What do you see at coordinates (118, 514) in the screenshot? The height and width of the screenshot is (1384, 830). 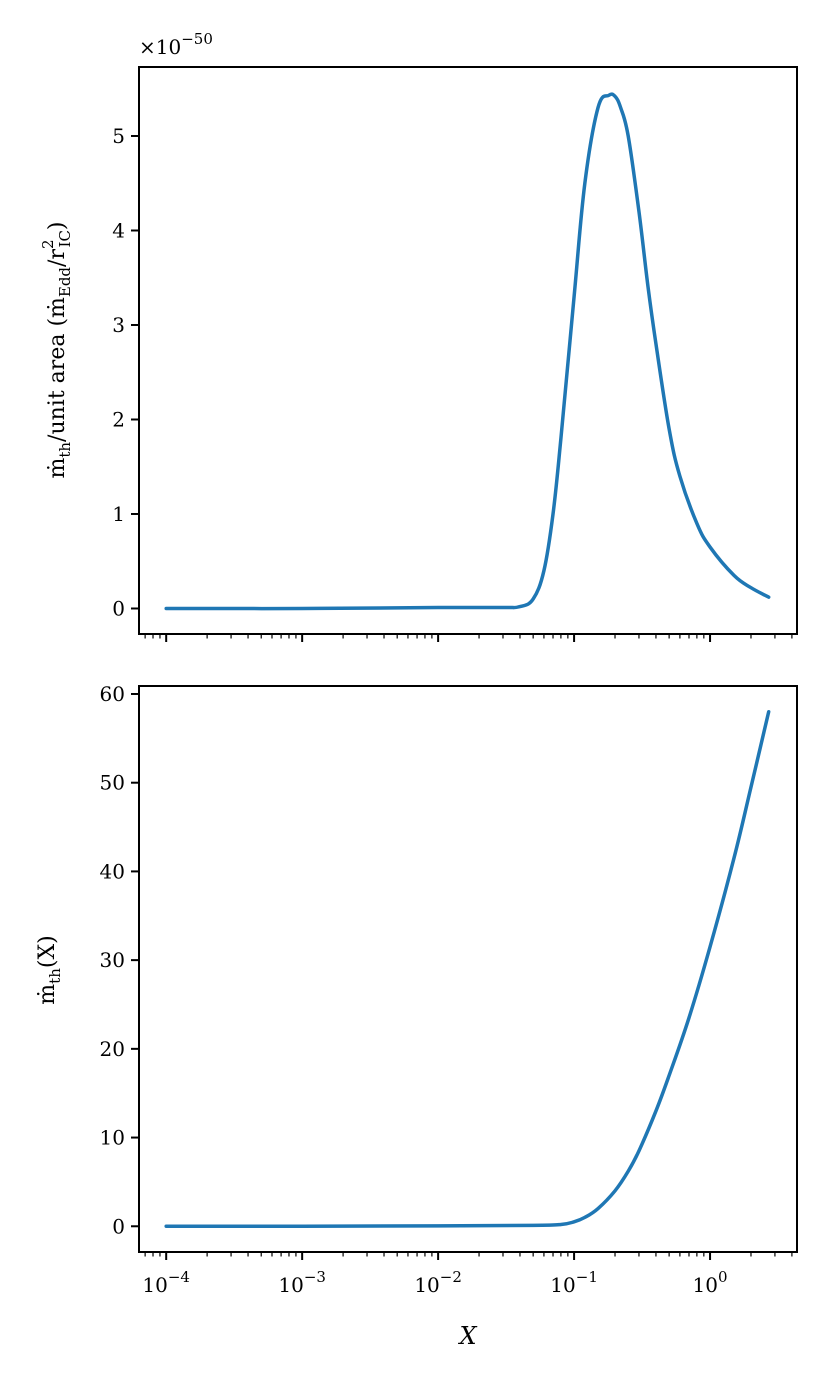 I see `top-y-tick-label: 1` at bounding box center [118, 514].